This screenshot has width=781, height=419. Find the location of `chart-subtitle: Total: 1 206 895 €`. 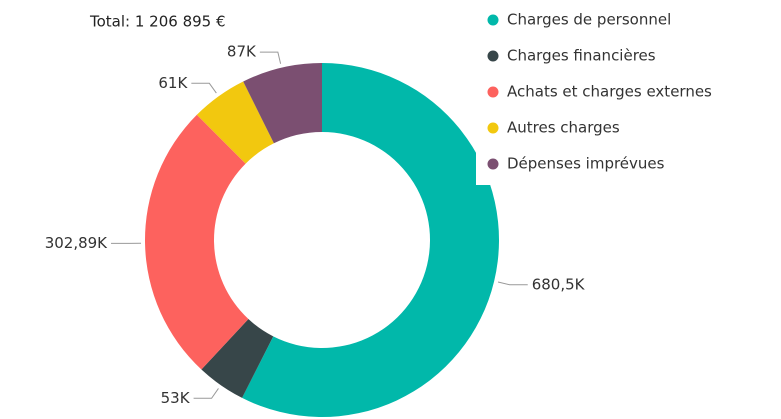

chart-subtitle: Total: 1 206 895 € is located at coordinates (157, 22).